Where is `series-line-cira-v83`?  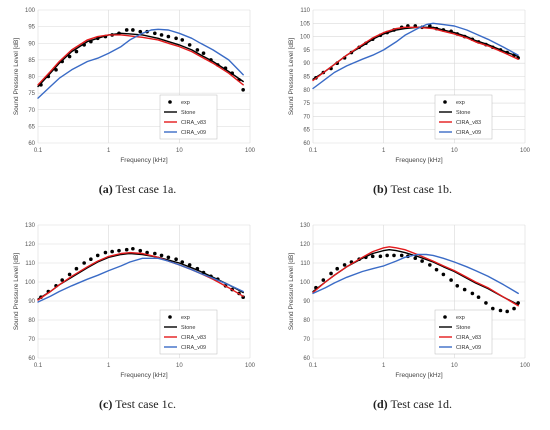 series-line-cira-v83 is located at coordinates (415, 276).